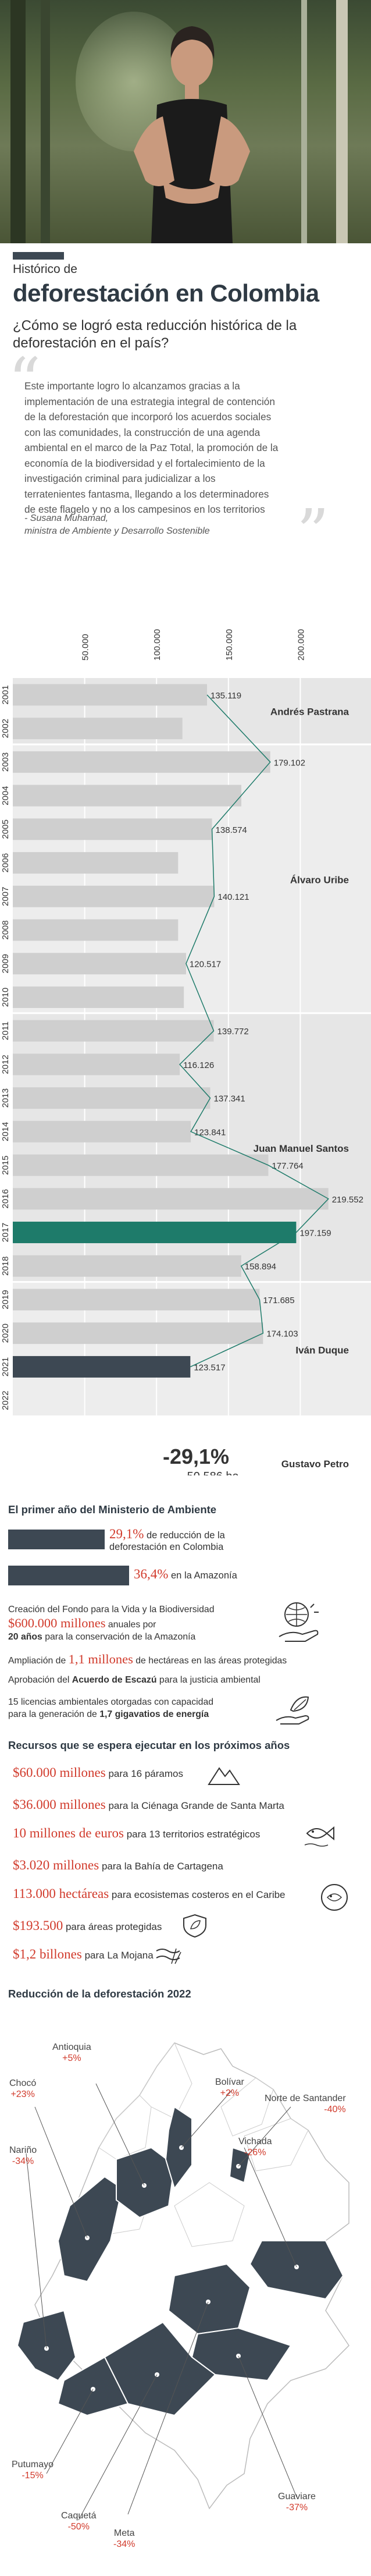 The height and width of the screenshot is (2576, 371). What do you see at coordinates (194, 1806) in the screenshot?
I see `resource-text: para la Ciénaga Grande de Santa Marta` at bounding box center [194, 1806].